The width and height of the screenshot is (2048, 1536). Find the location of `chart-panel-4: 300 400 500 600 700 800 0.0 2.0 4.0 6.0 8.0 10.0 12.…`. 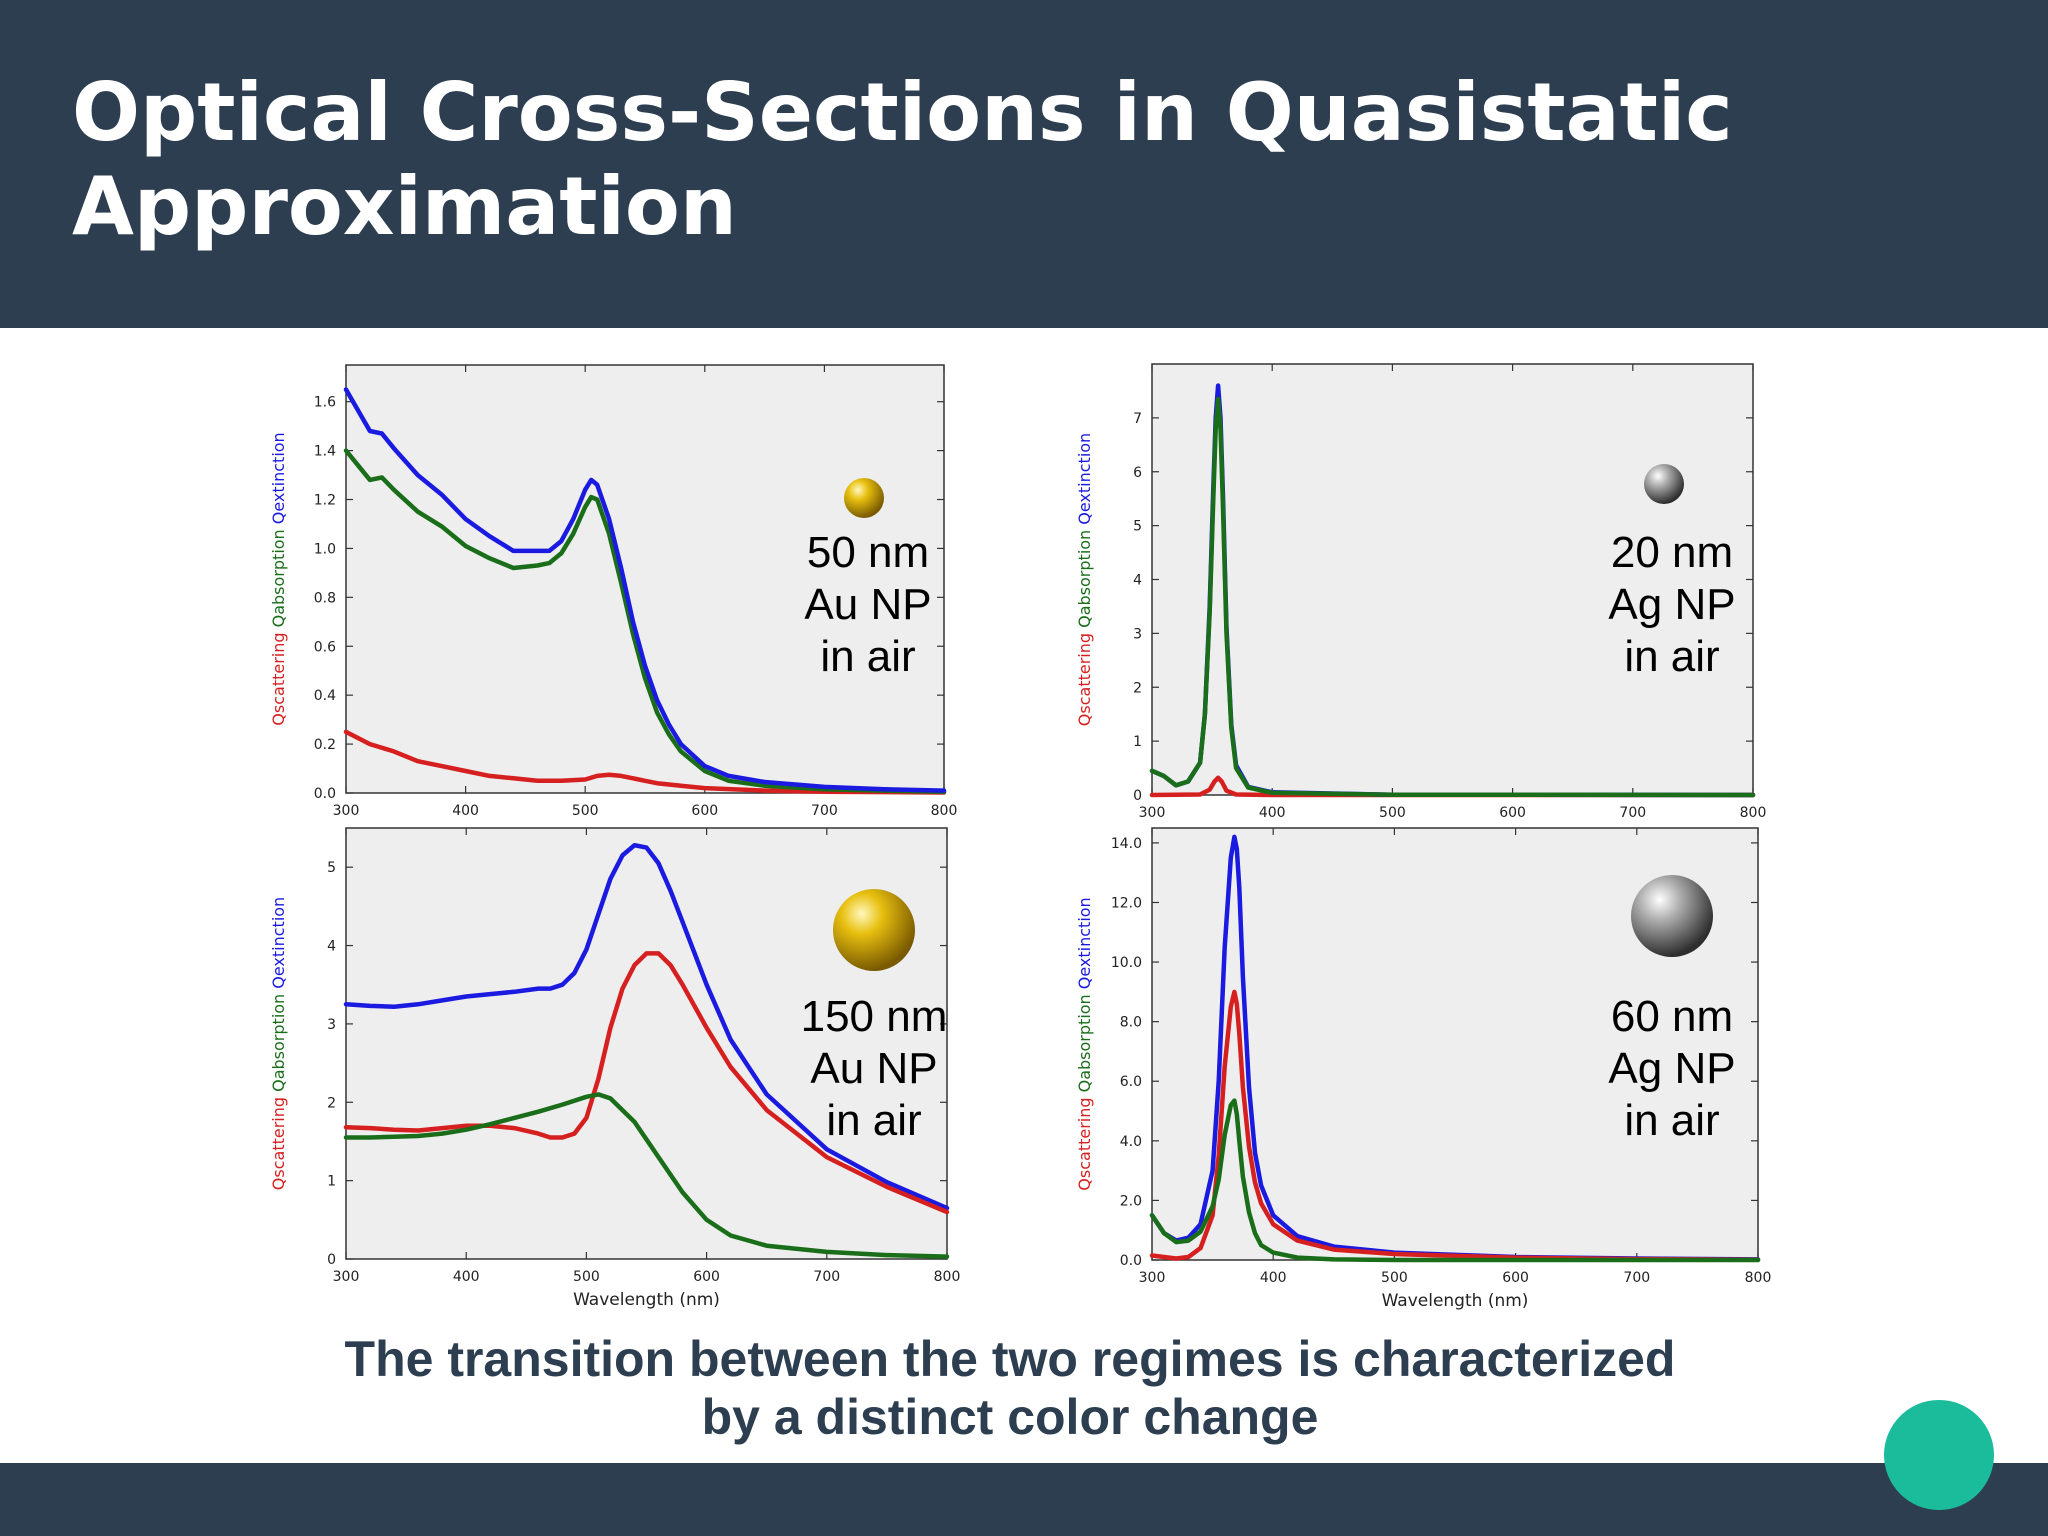

chart-panel-4: 300 400 500 600 700 800 0.0 2.0 4.0 6.0 8.0 10.0 12.… is located at coordinates (1423, 1069).